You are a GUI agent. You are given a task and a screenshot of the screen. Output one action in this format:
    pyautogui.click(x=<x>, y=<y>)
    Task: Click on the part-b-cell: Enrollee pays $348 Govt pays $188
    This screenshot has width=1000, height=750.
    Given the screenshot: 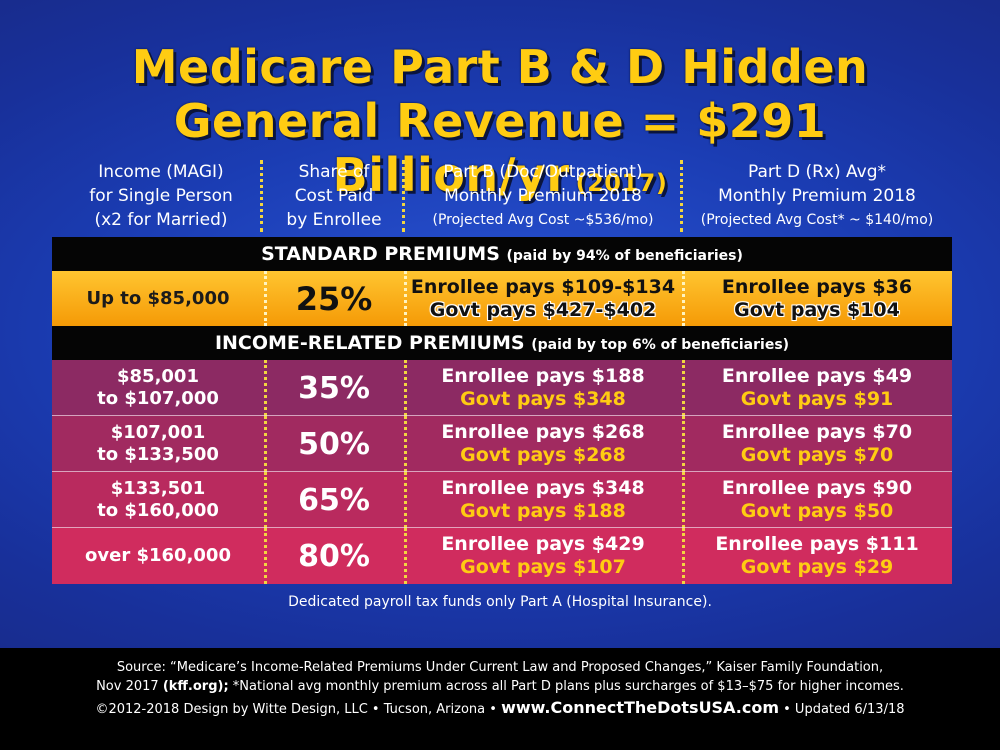 What is the action you would take?
    pyautogui.click(x=543, y=500)
    